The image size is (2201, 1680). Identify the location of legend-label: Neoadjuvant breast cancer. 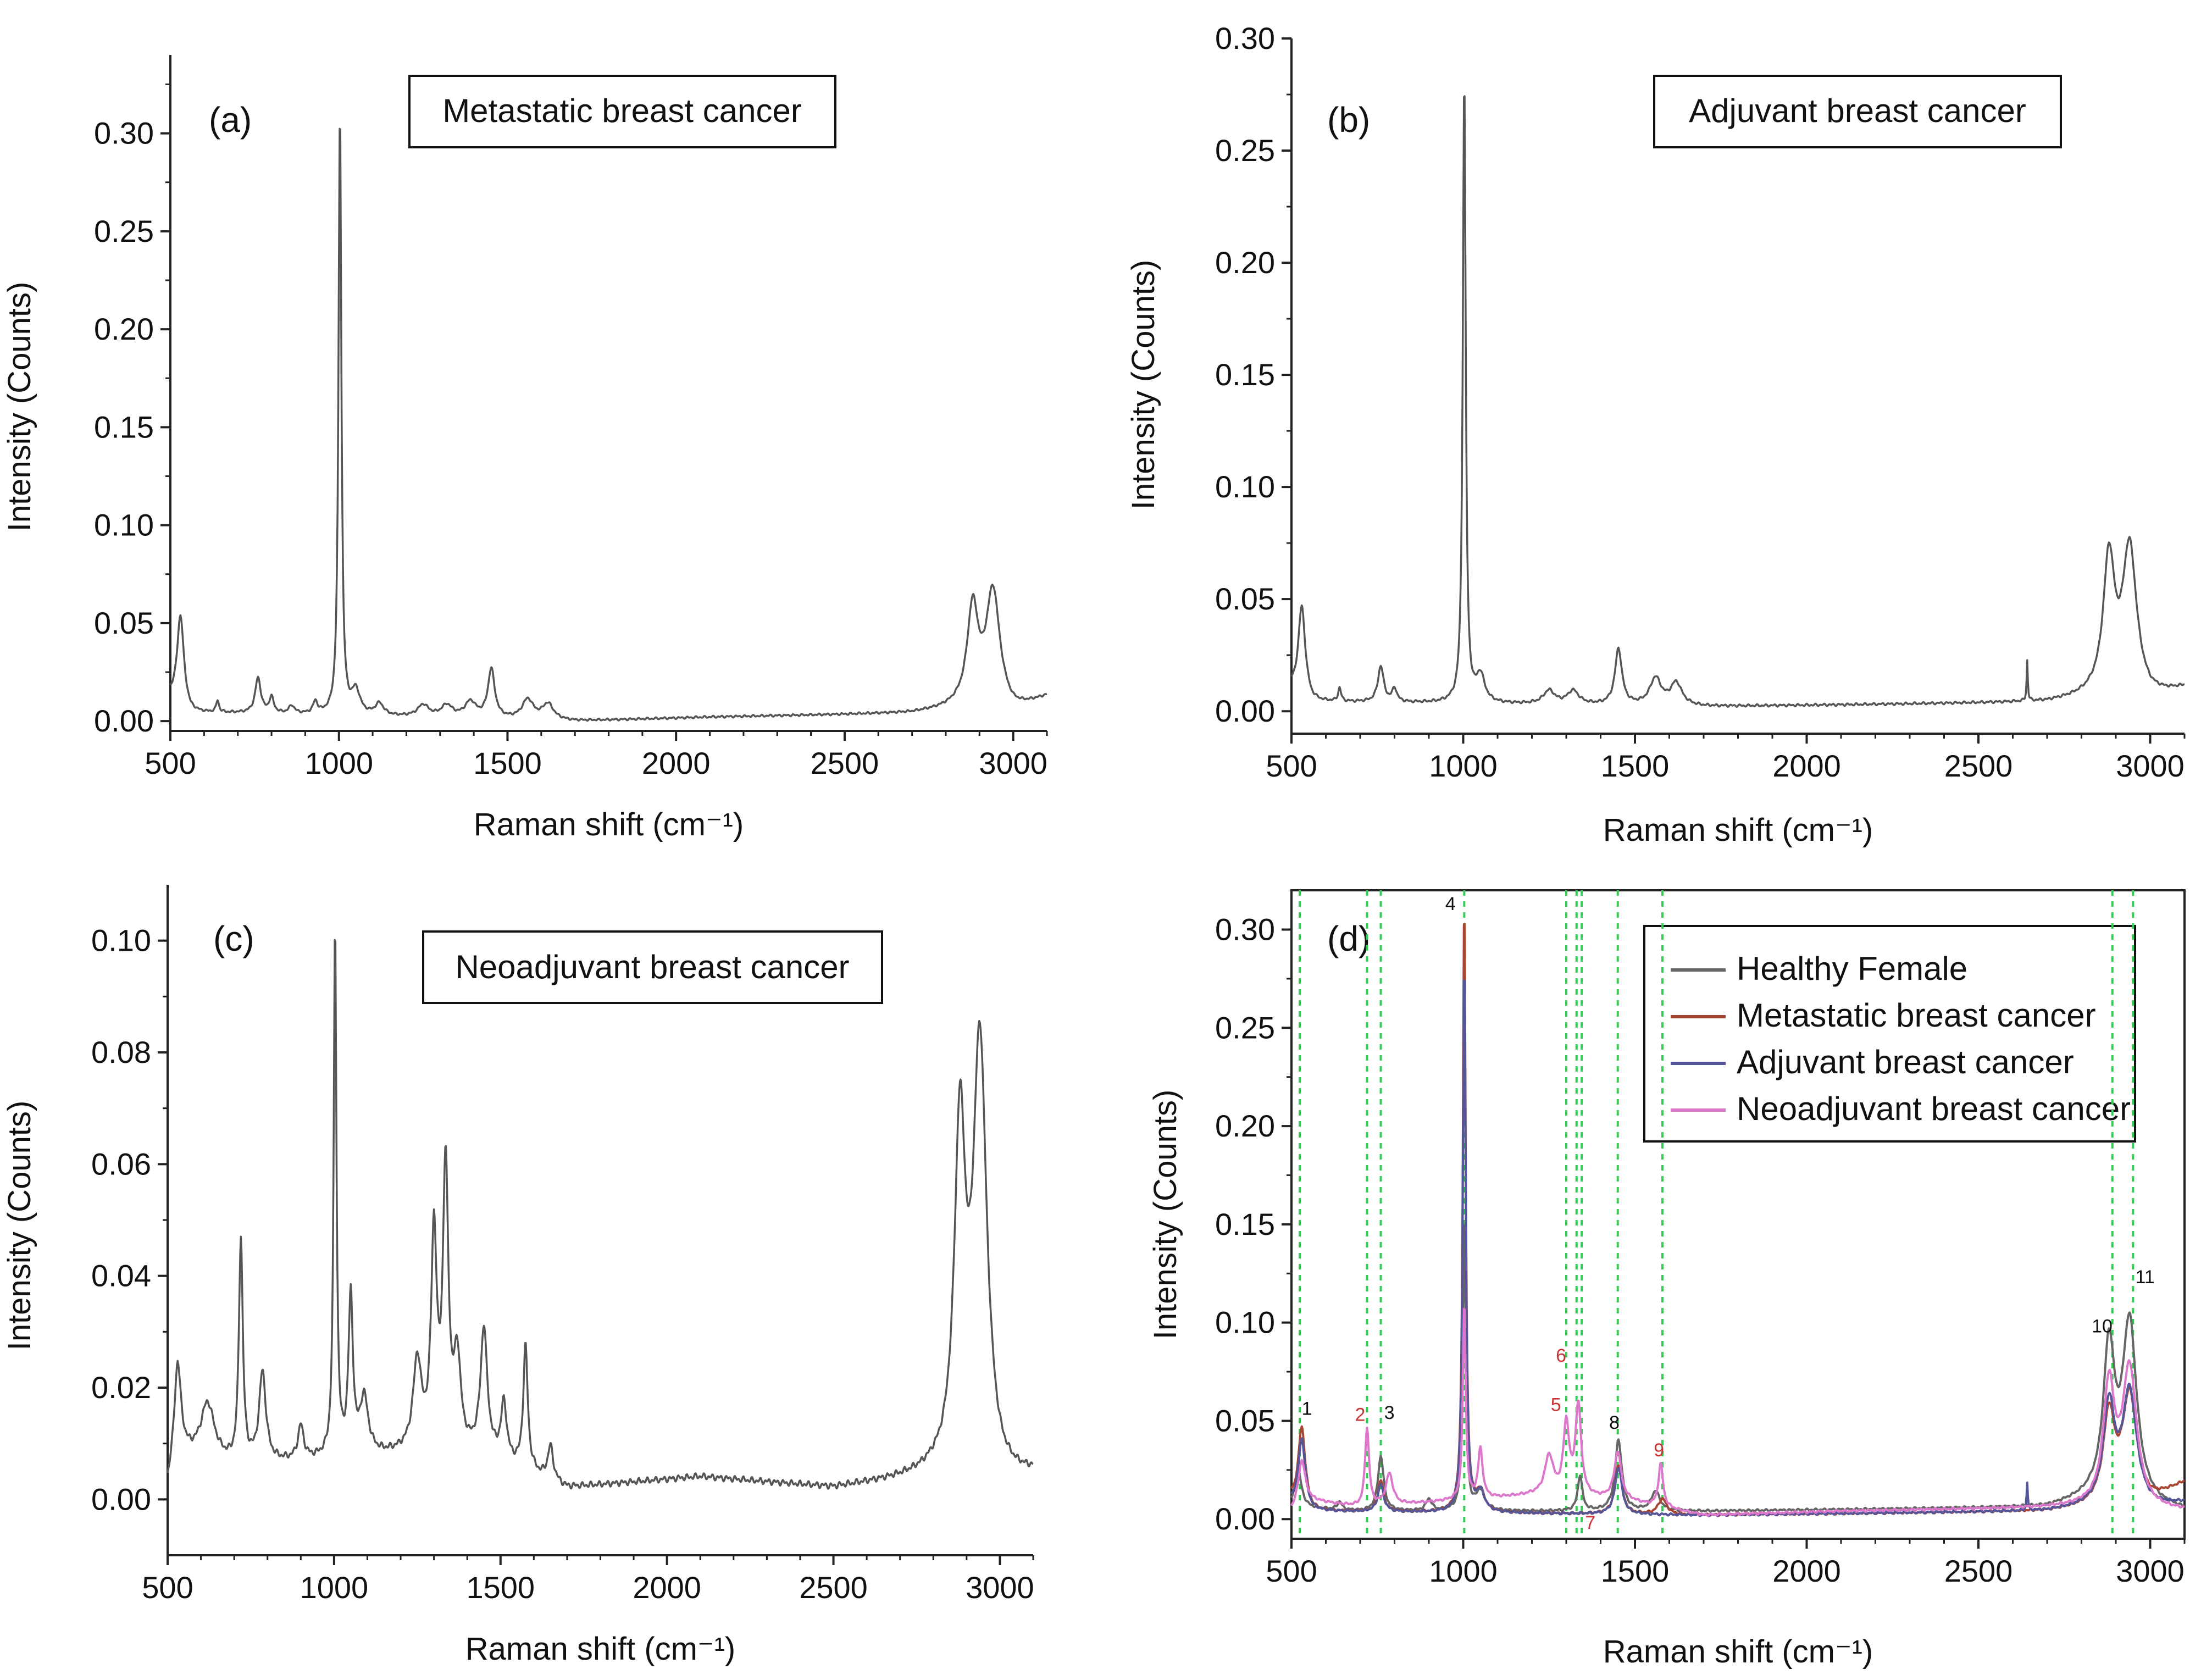
(1934, 1108).